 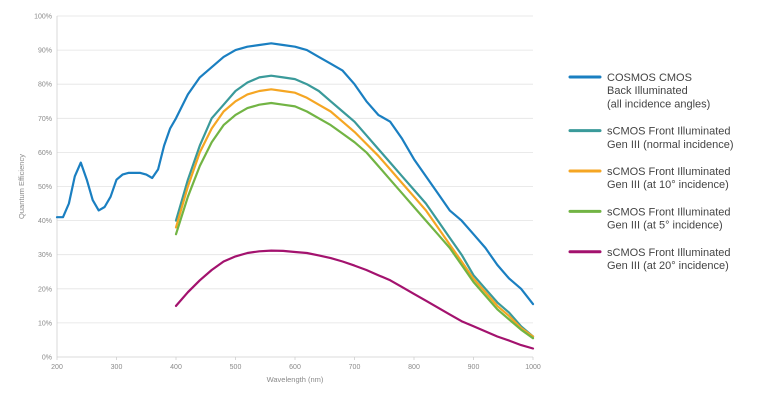 I want to click on x-axis-label: Wavelength (nm), so click(x=295, y=379).